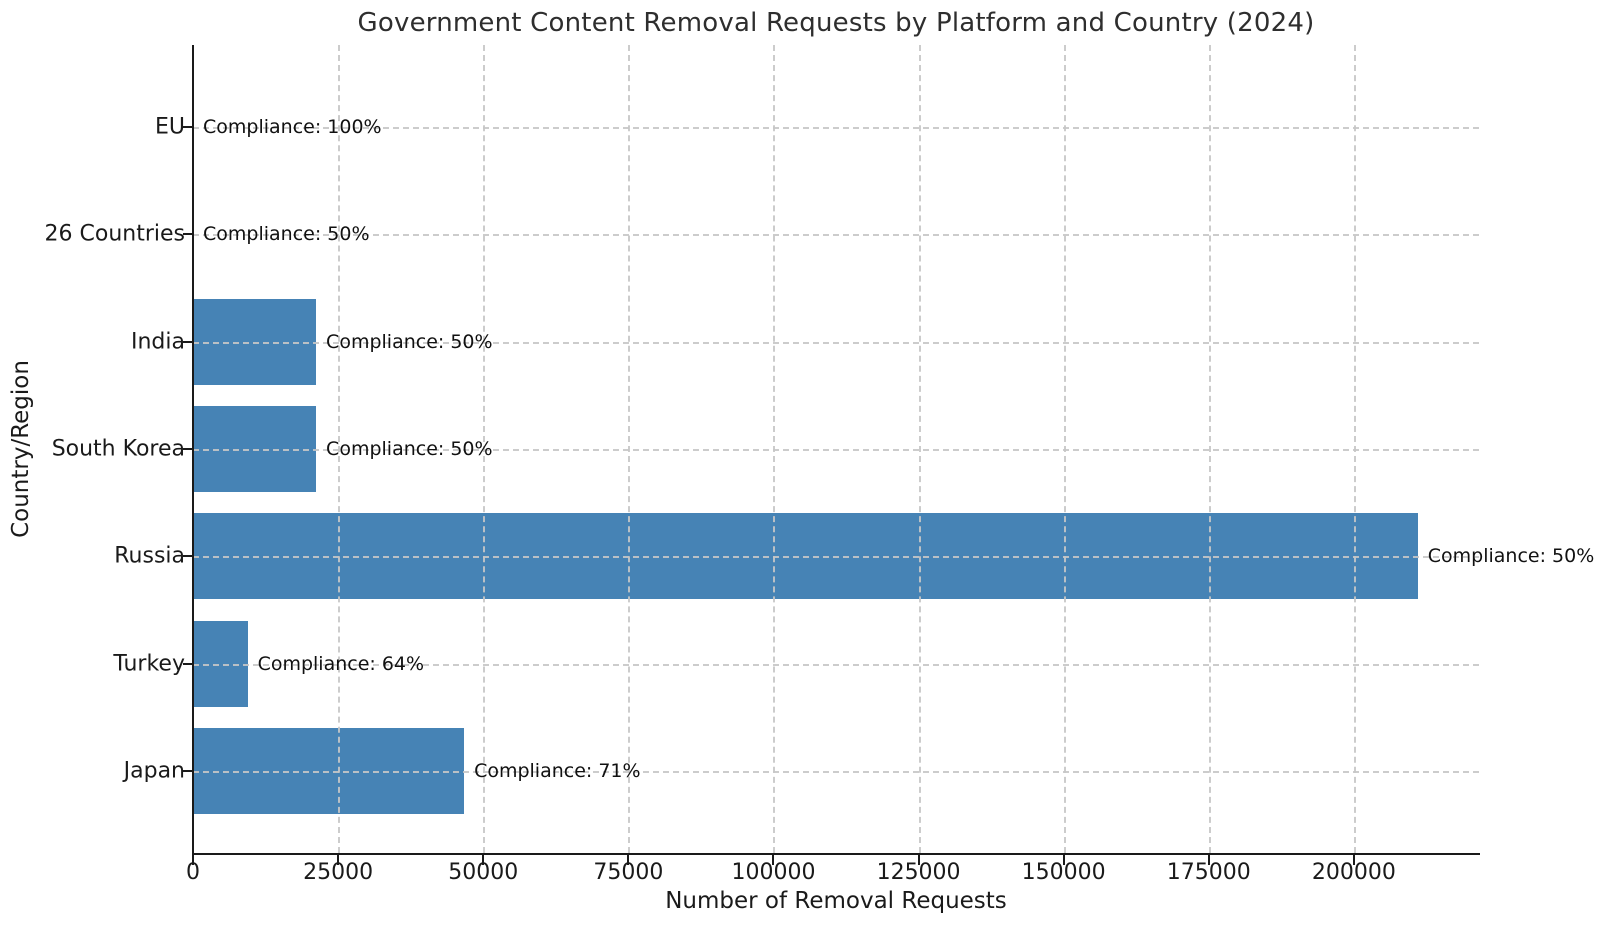  Describe the element at coordinates (193, 872) in the screenshot. I see `x-tick-label: 0` at that location.